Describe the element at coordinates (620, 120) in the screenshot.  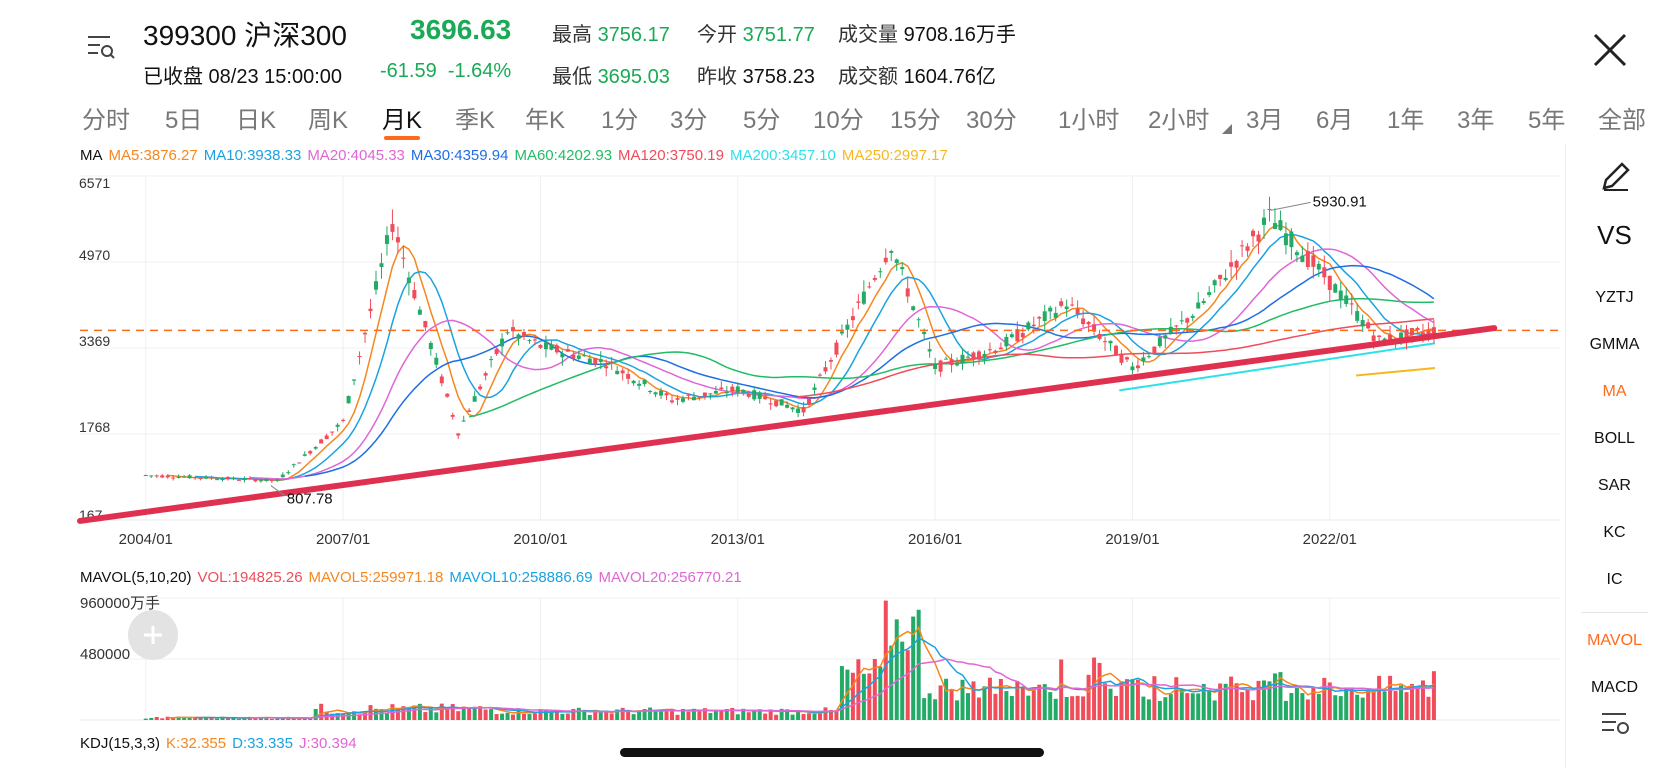
I see `tab-7: 1分` at that location.